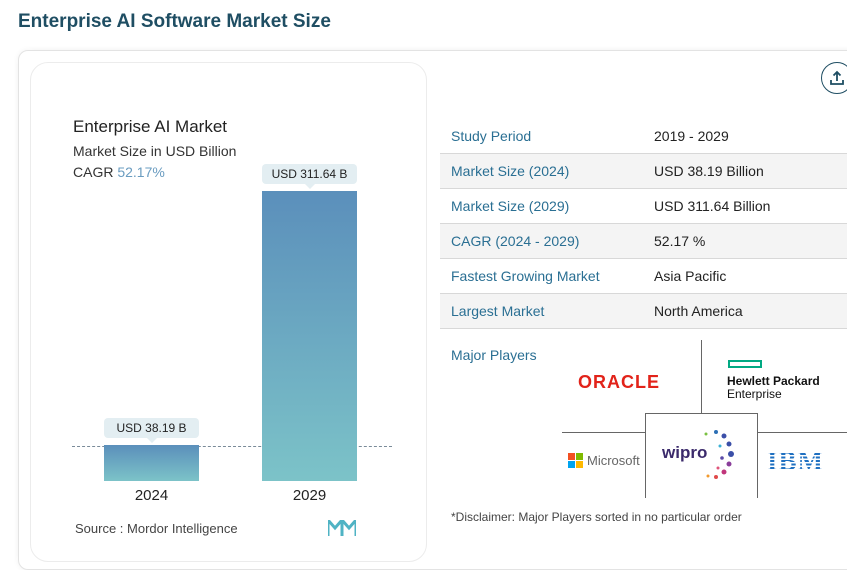  What do you see at coordinates (498, 311) in the screenshot?
I see `row-label: Largest Market` at bounding box center [498, 311].